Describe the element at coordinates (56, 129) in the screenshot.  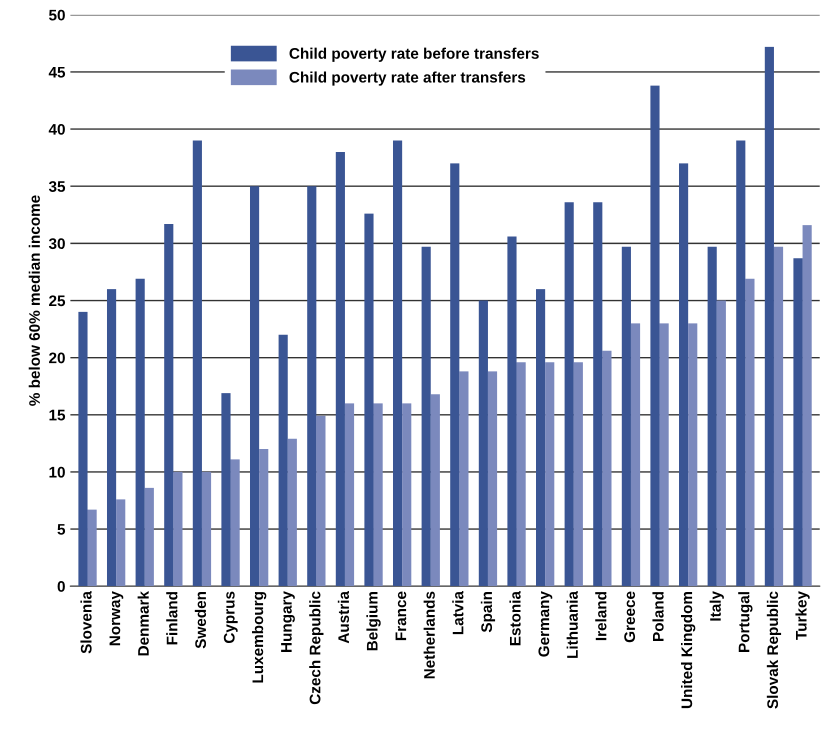
I see `y-tick-label: 40` at that location.